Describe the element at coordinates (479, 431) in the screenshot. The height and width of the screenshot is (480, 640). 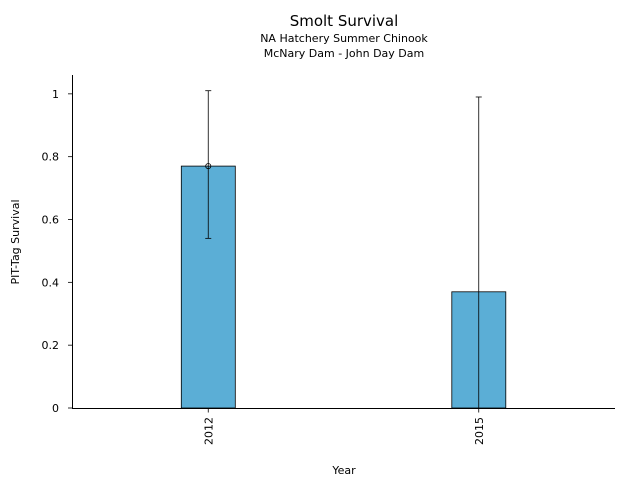
I see `x-tick-label-2015: 2015` at that location.